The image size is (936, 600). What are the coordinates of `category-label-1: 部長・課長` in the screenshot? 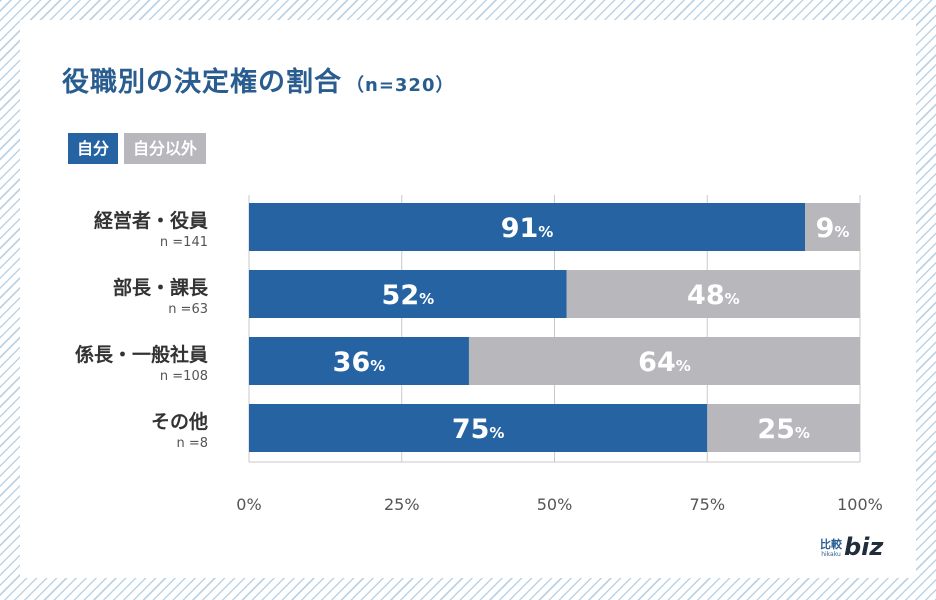 It's located at (161, 287).